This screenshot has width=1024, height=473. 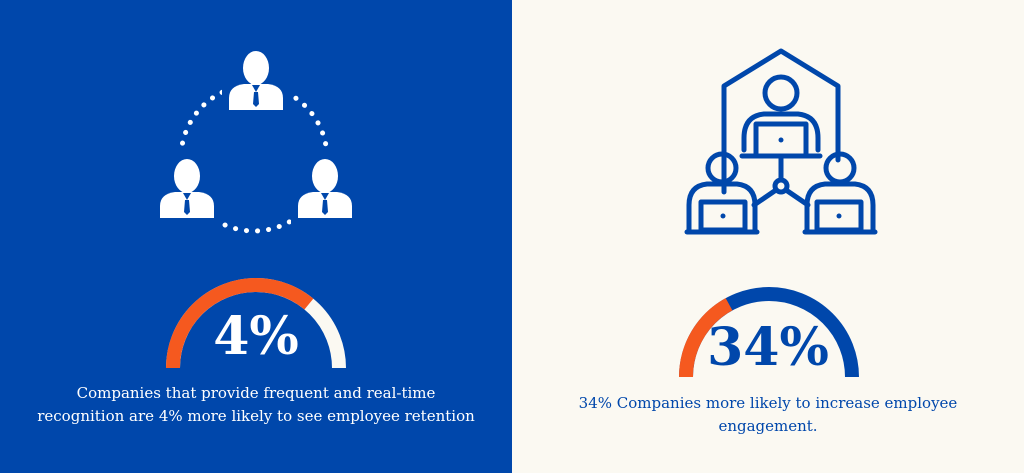 I want to click on engagement-gauge, so click(x=769, y=332).